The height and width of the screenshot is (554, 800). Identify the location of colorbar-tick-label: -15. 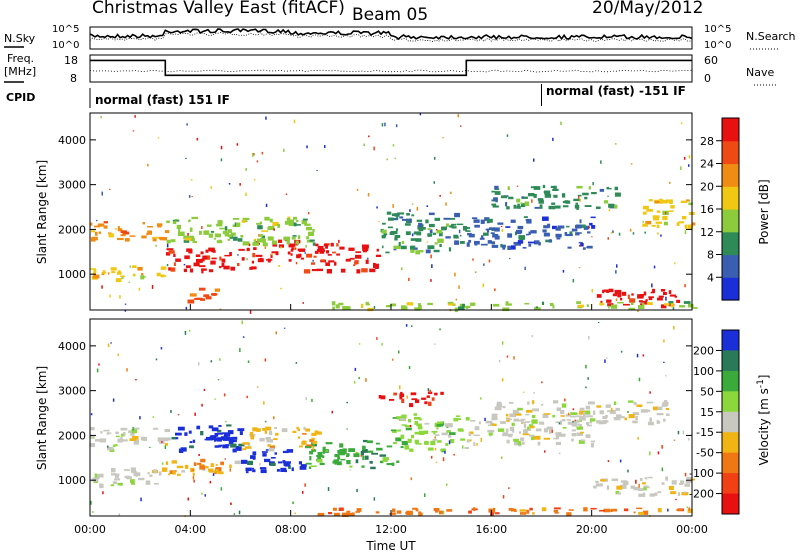
(705, 432).